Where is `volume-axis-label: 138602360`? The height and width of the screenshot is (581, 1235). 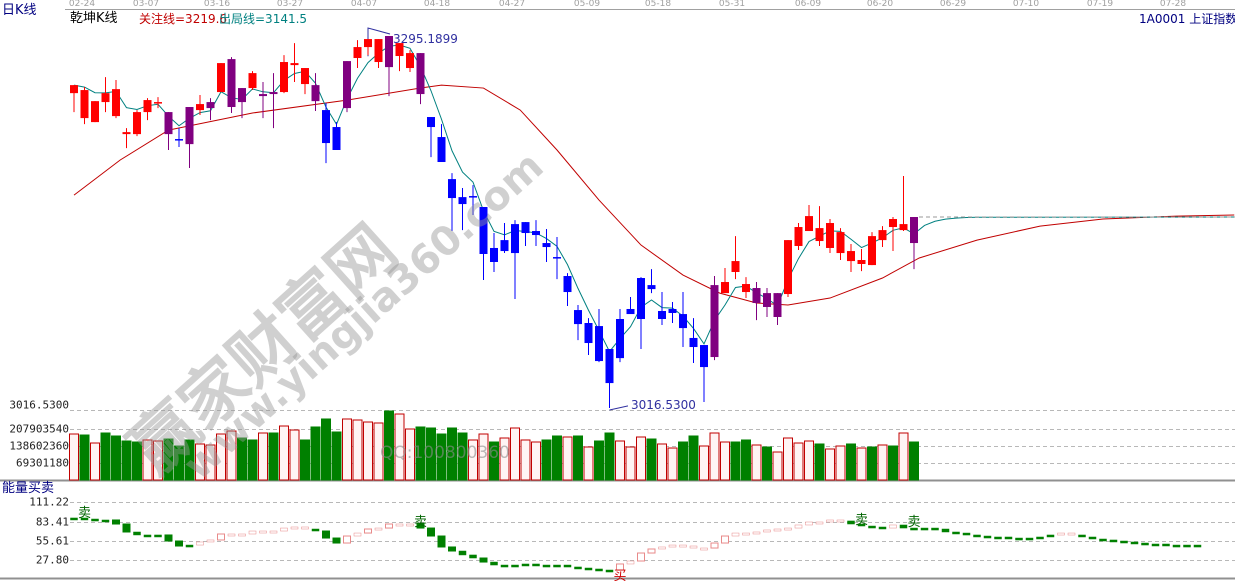 volume-axis-label: 138602360 is located at coordinates (39, 446).